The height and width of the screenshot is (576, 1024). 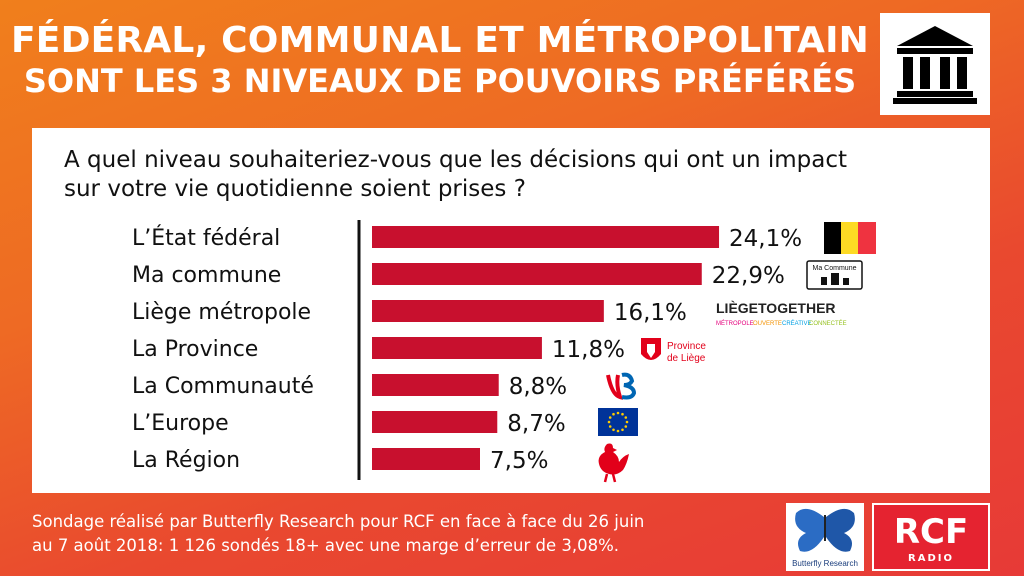 What do you see at coordinates (206, 238) in the screenshot?
I see `category-label: L’État fédéral` at bounding box center [206, 238].